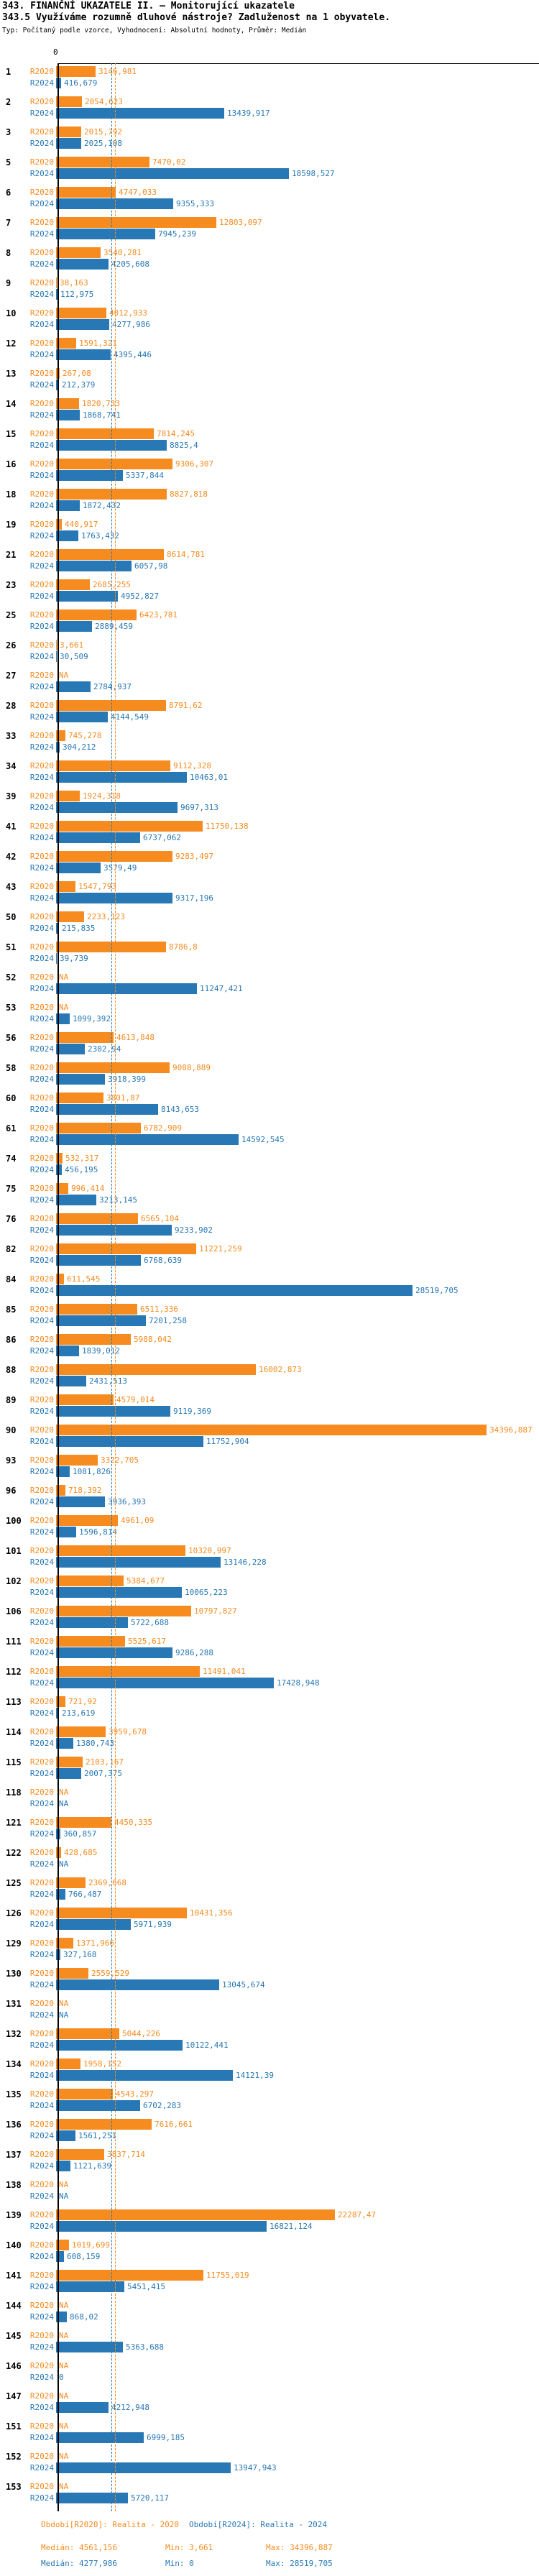  What do you see at coordinates (184, 445) in the screenshot?
I see `bar-value-r2024: 8825,4` at bounding box center [184, 445].